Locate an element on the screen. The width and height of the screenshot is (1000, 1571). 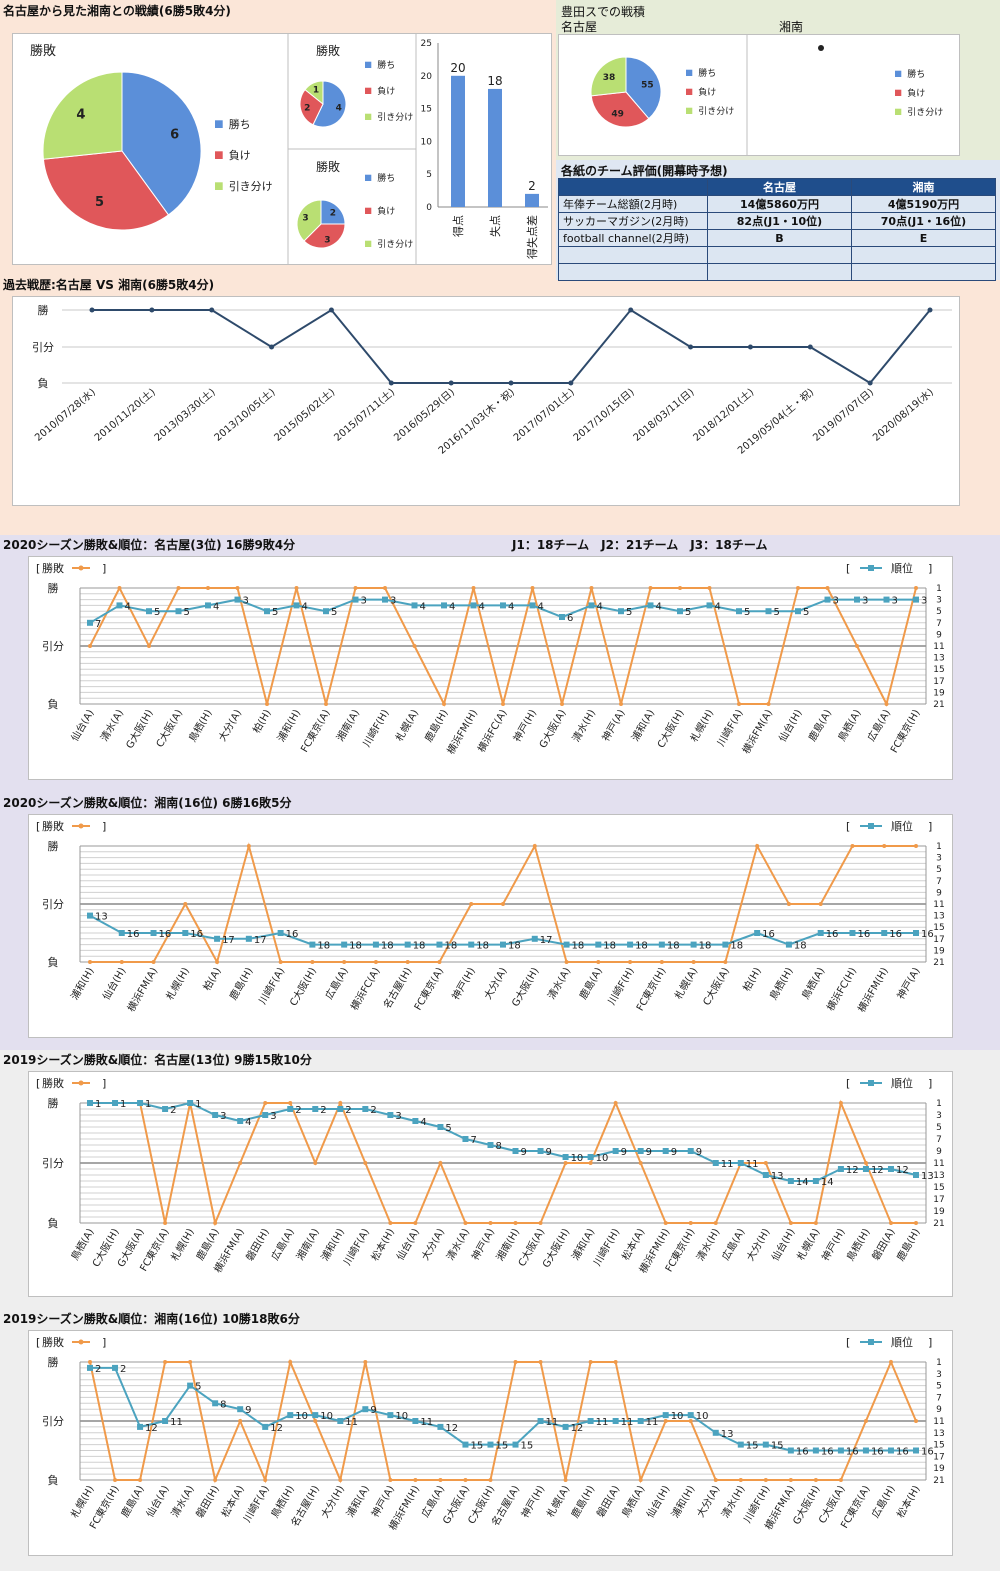
right-tick-label: 15 is located at coordinates (938, 1446).